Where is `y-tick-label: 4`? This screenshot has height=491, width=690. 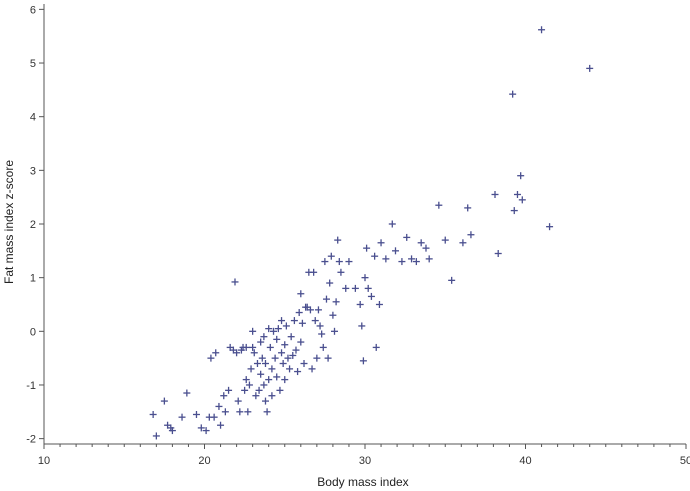
y-tick-label: 4 is located at coordinates (33, 118).